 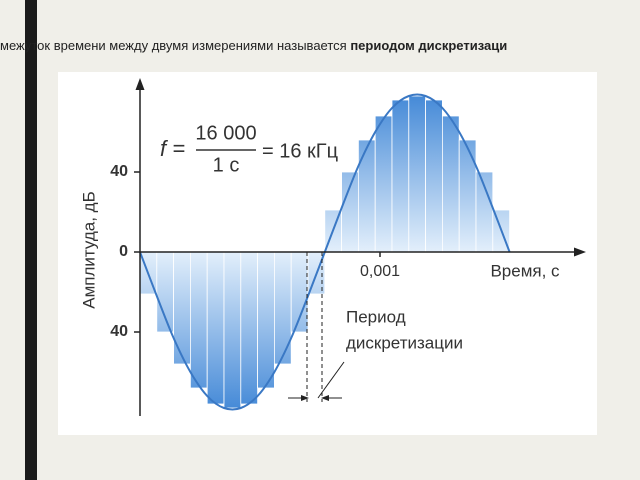 What do you see at coordinates (404, 342) in the screenshot?
I see `period-label: дискретизации` at bounding box center [404, 342].